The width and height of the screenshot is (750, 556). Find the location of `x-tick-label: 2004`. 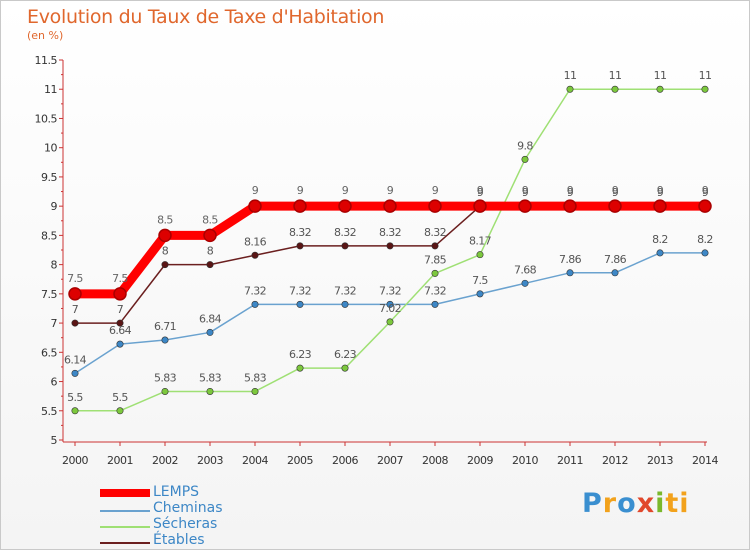

x-tick-label: 2004 is located at coordinates (255, 460).